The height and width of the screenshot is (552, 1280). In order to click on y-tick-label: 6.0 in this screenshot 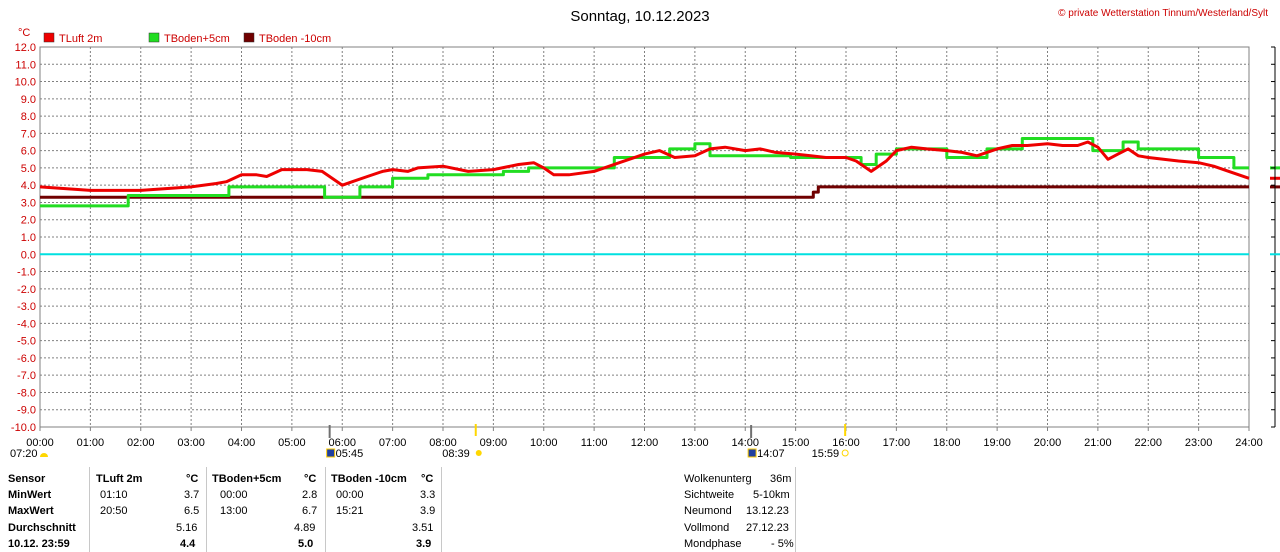, I will do `click(28, 152)`.